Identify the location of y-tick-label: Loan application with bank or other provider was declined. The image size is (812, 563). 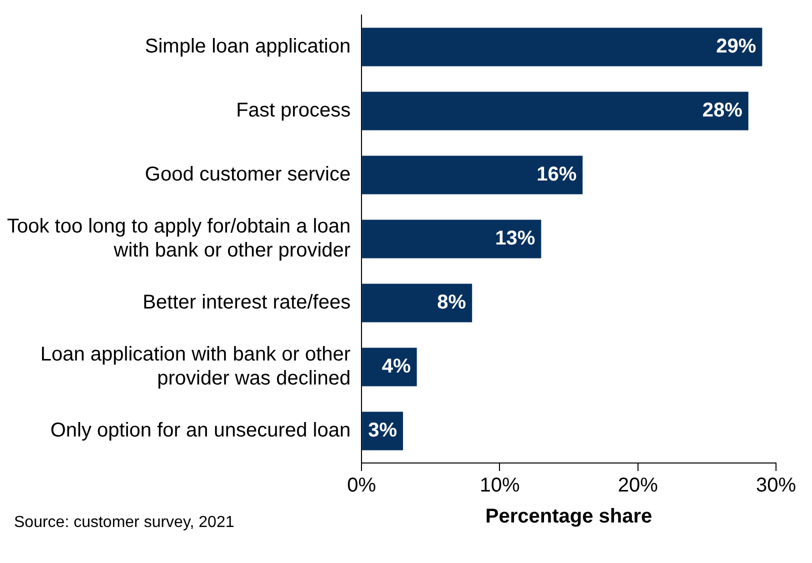
(195, 367).